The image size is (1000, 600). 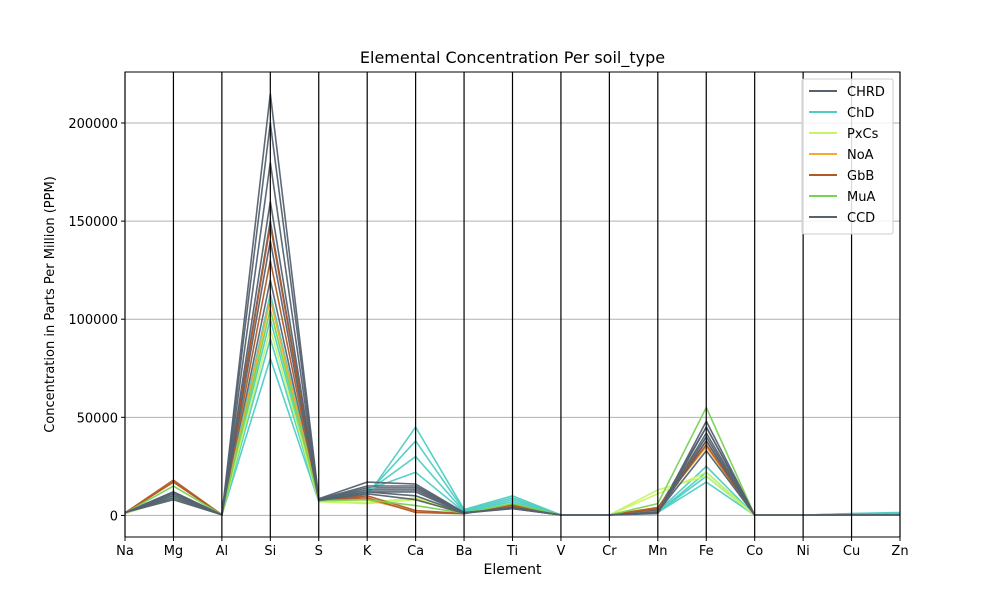 I want to click on x-tick-label: Cr, so click(x=609, y=551).